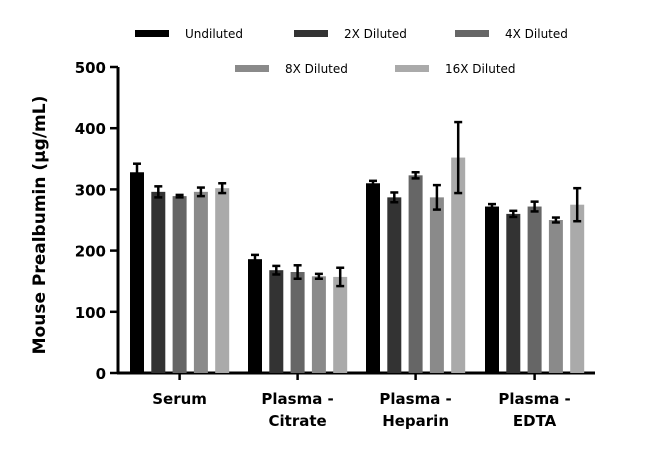  What do you see at coordinates (415, 421) in the screenshot?
I see `category-label: Heparin` at bounding box center [415, 421].